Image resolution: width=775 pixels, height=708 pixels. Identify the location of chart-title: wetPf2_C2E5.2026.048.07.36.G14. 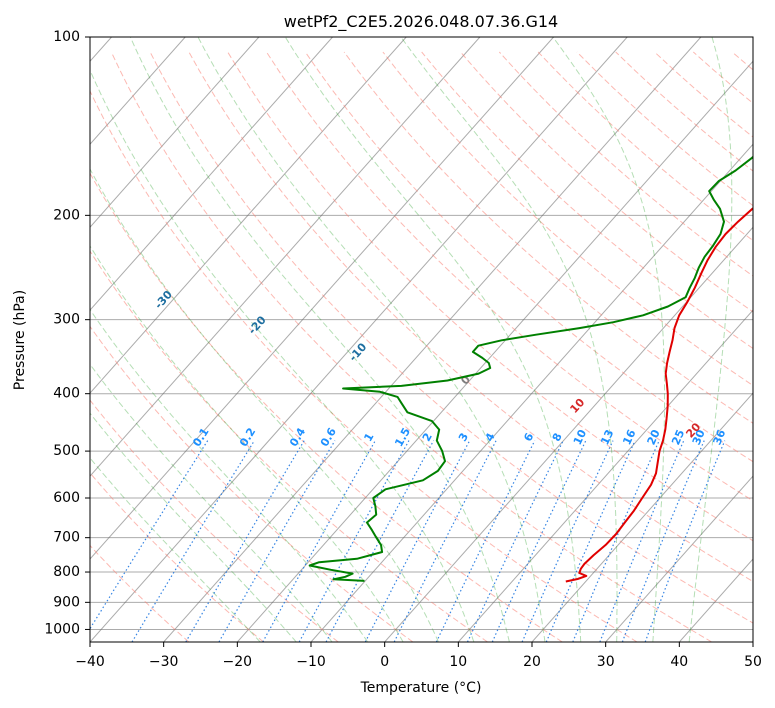
(421, 22).